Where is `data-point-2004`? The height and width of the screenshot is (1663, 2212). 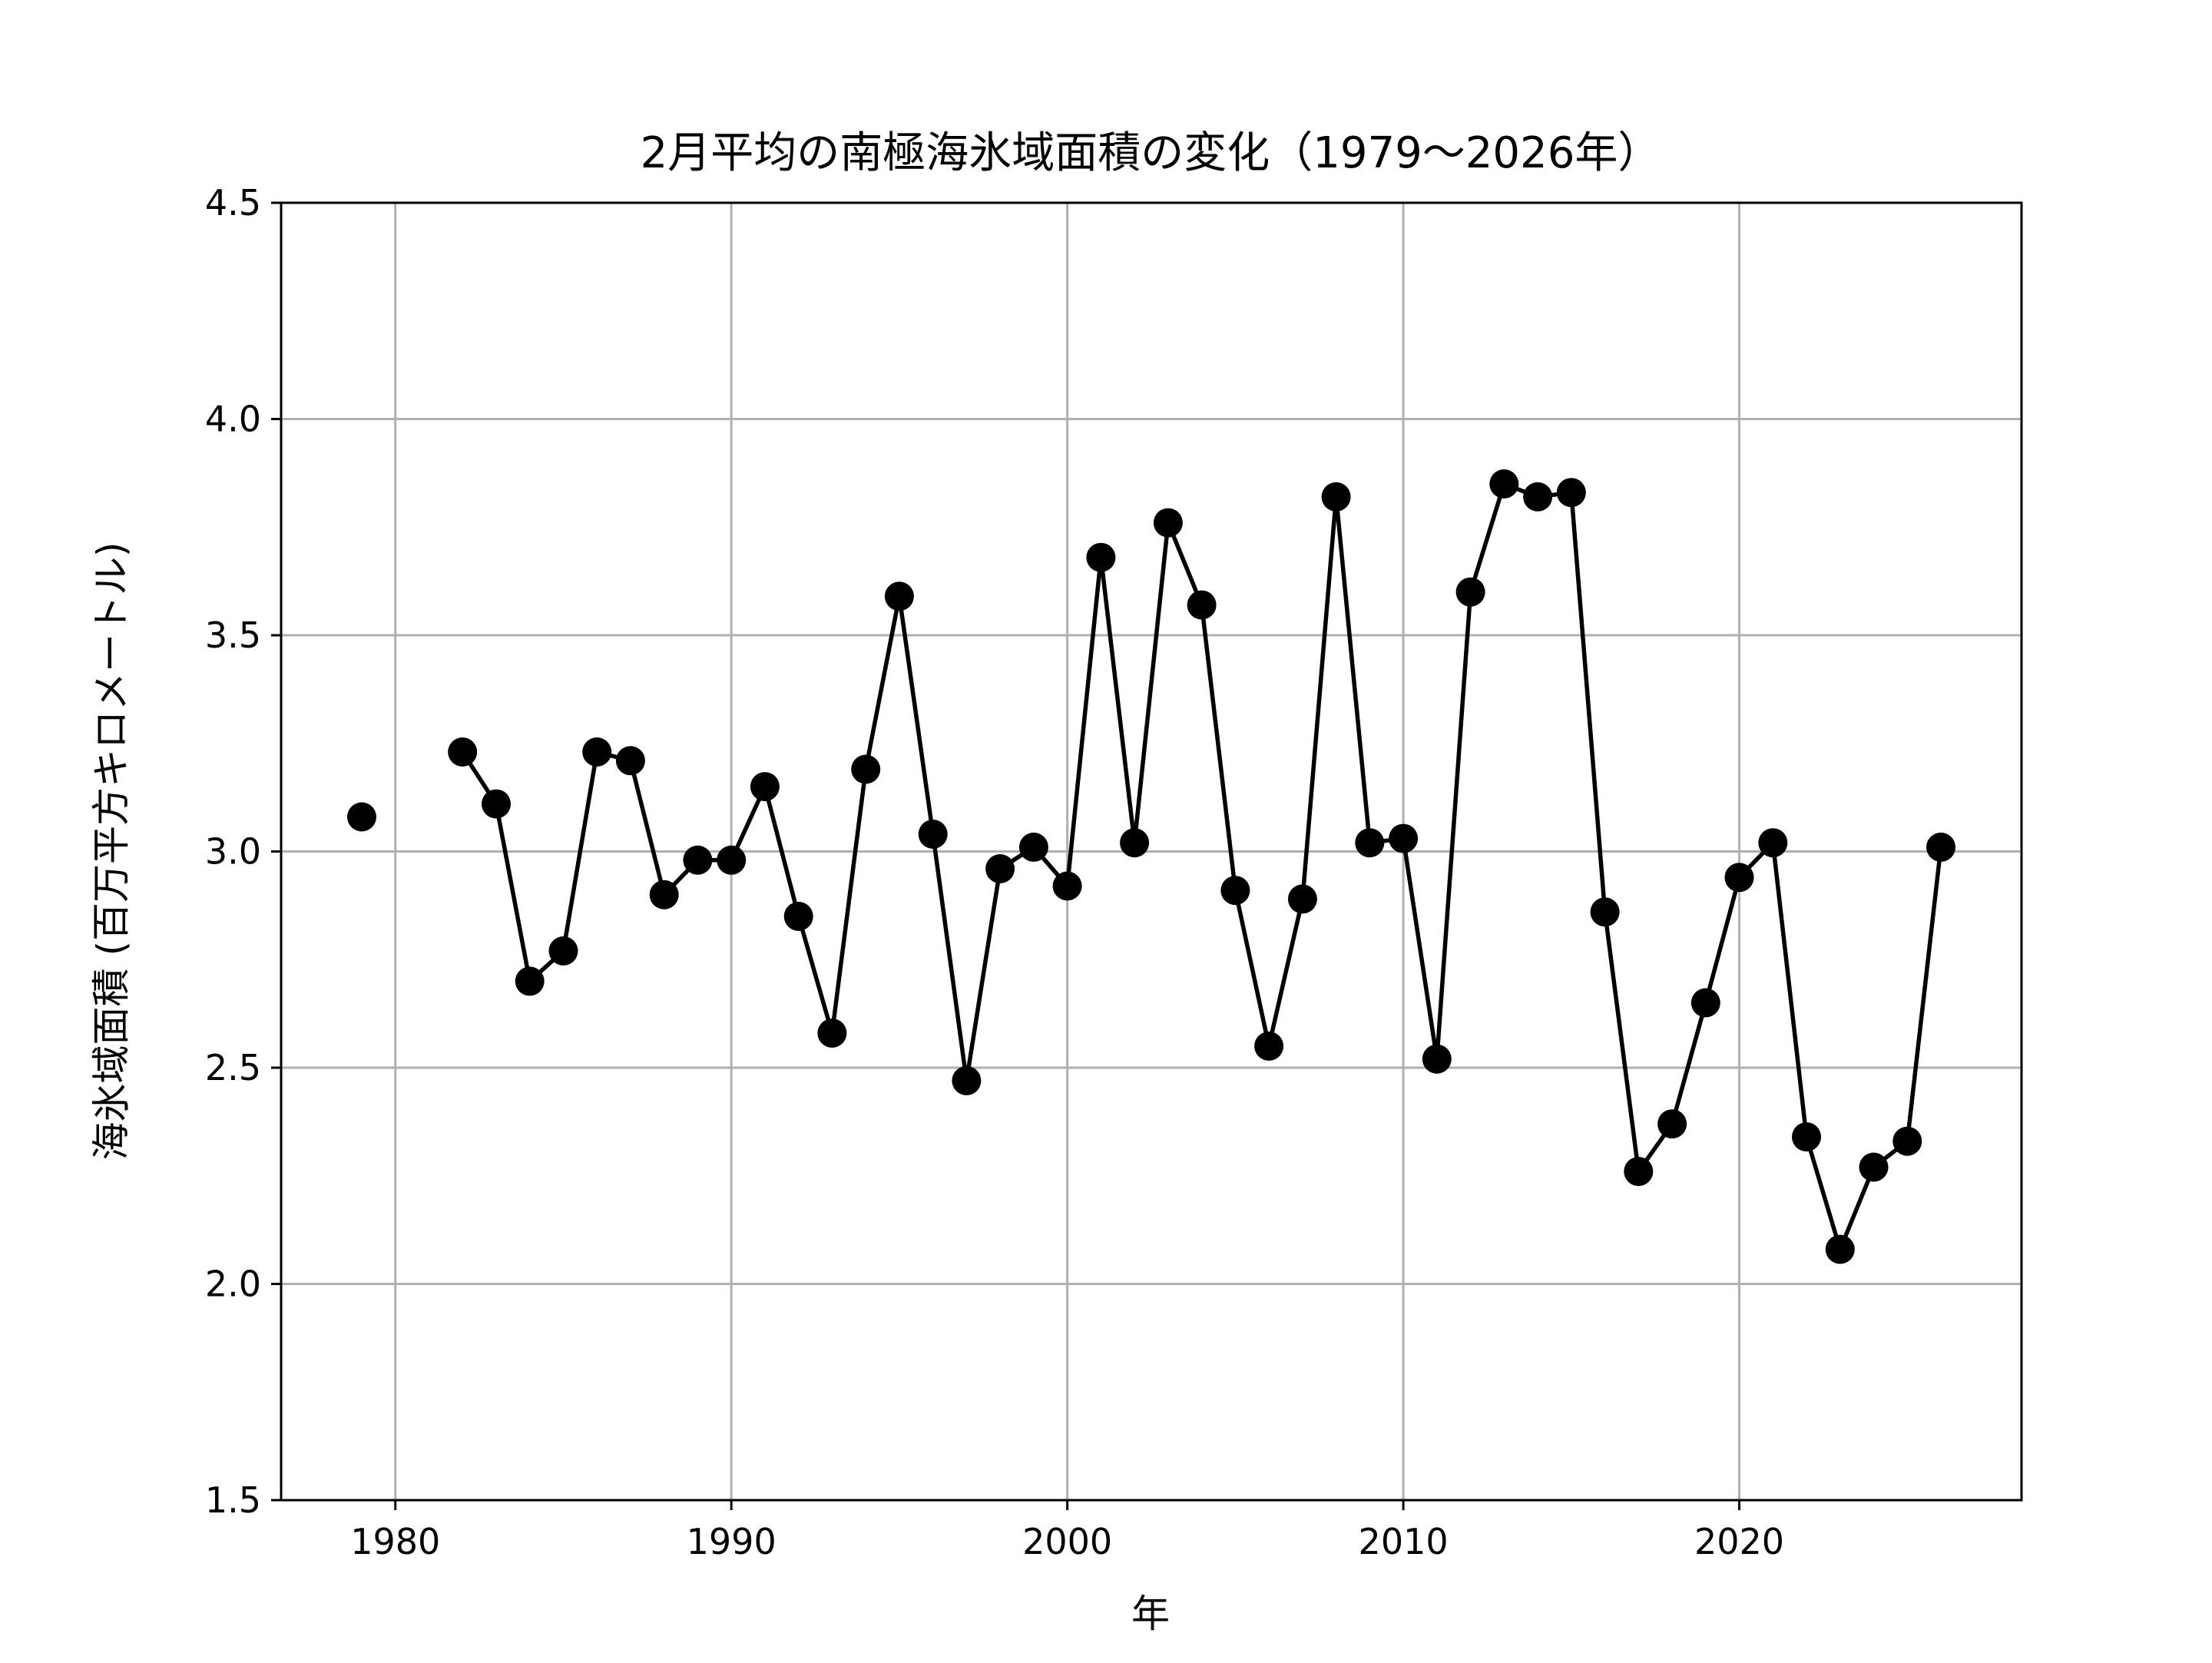
data-point-2004 is located at coordinates (1202, 605).